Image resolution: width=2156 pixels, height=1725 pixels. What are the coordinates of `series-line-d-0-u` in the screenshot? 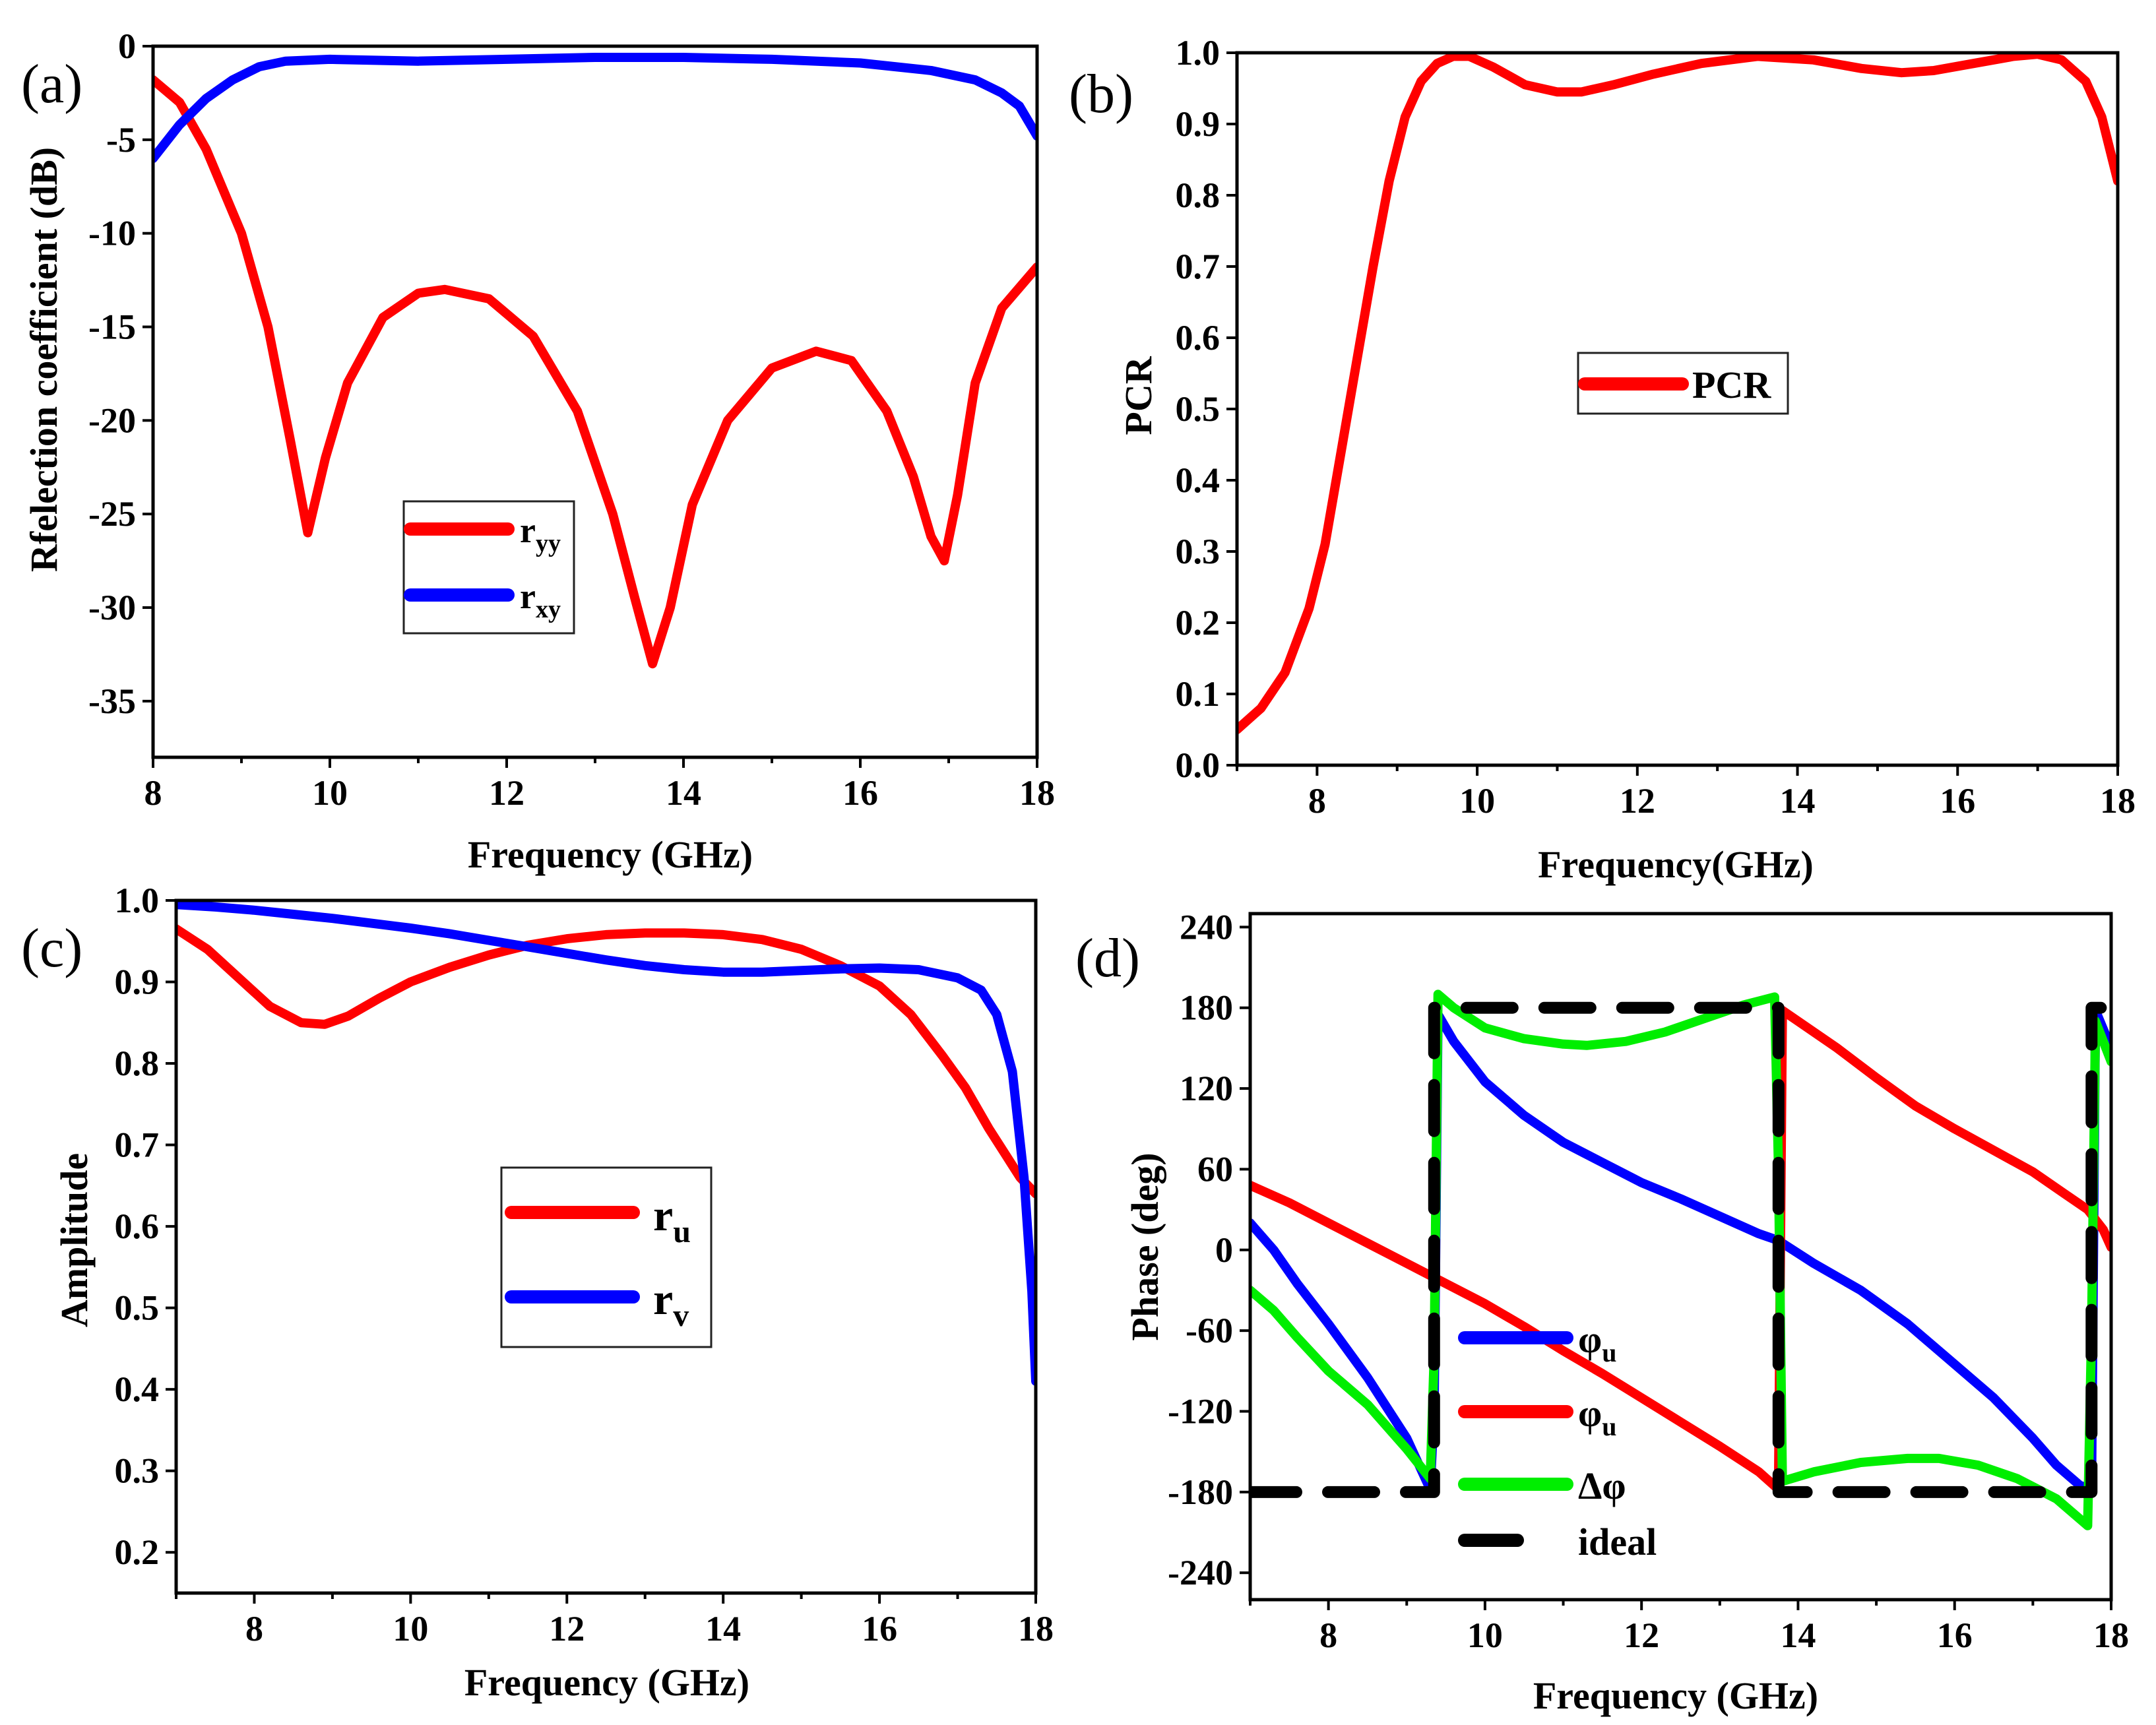 It's located at (1681, 1249).